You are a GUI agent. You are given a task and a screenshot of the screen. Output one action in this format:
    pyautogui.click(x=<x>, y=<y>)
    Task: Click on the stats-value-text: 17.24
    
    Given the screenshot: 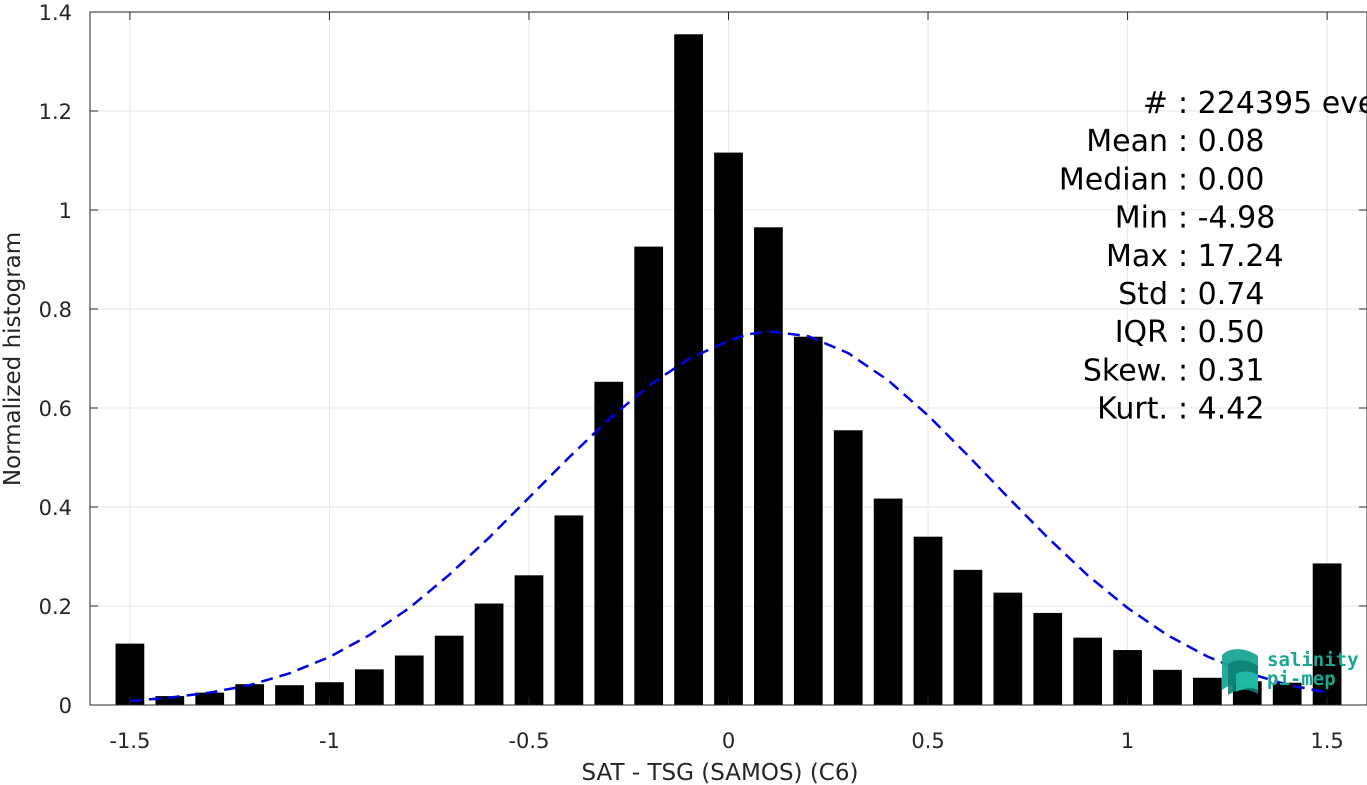 What is the action you would take?
    pyautogui.click(x=1241, y=256)
    